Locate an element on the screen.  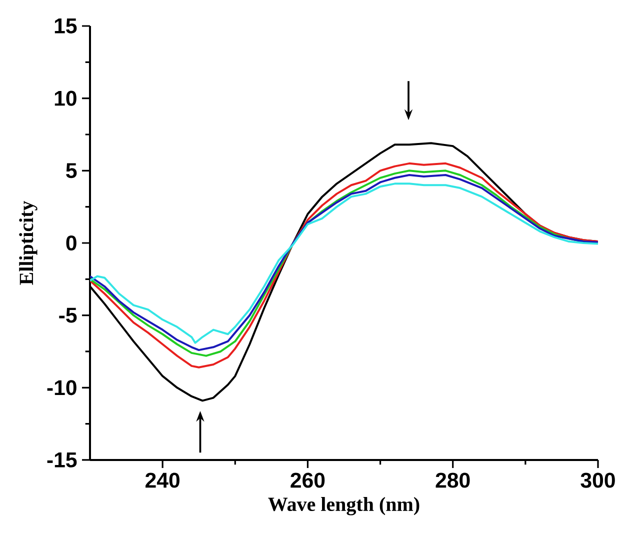
y-tick-label: -5 is located at coordinates (68, 315).